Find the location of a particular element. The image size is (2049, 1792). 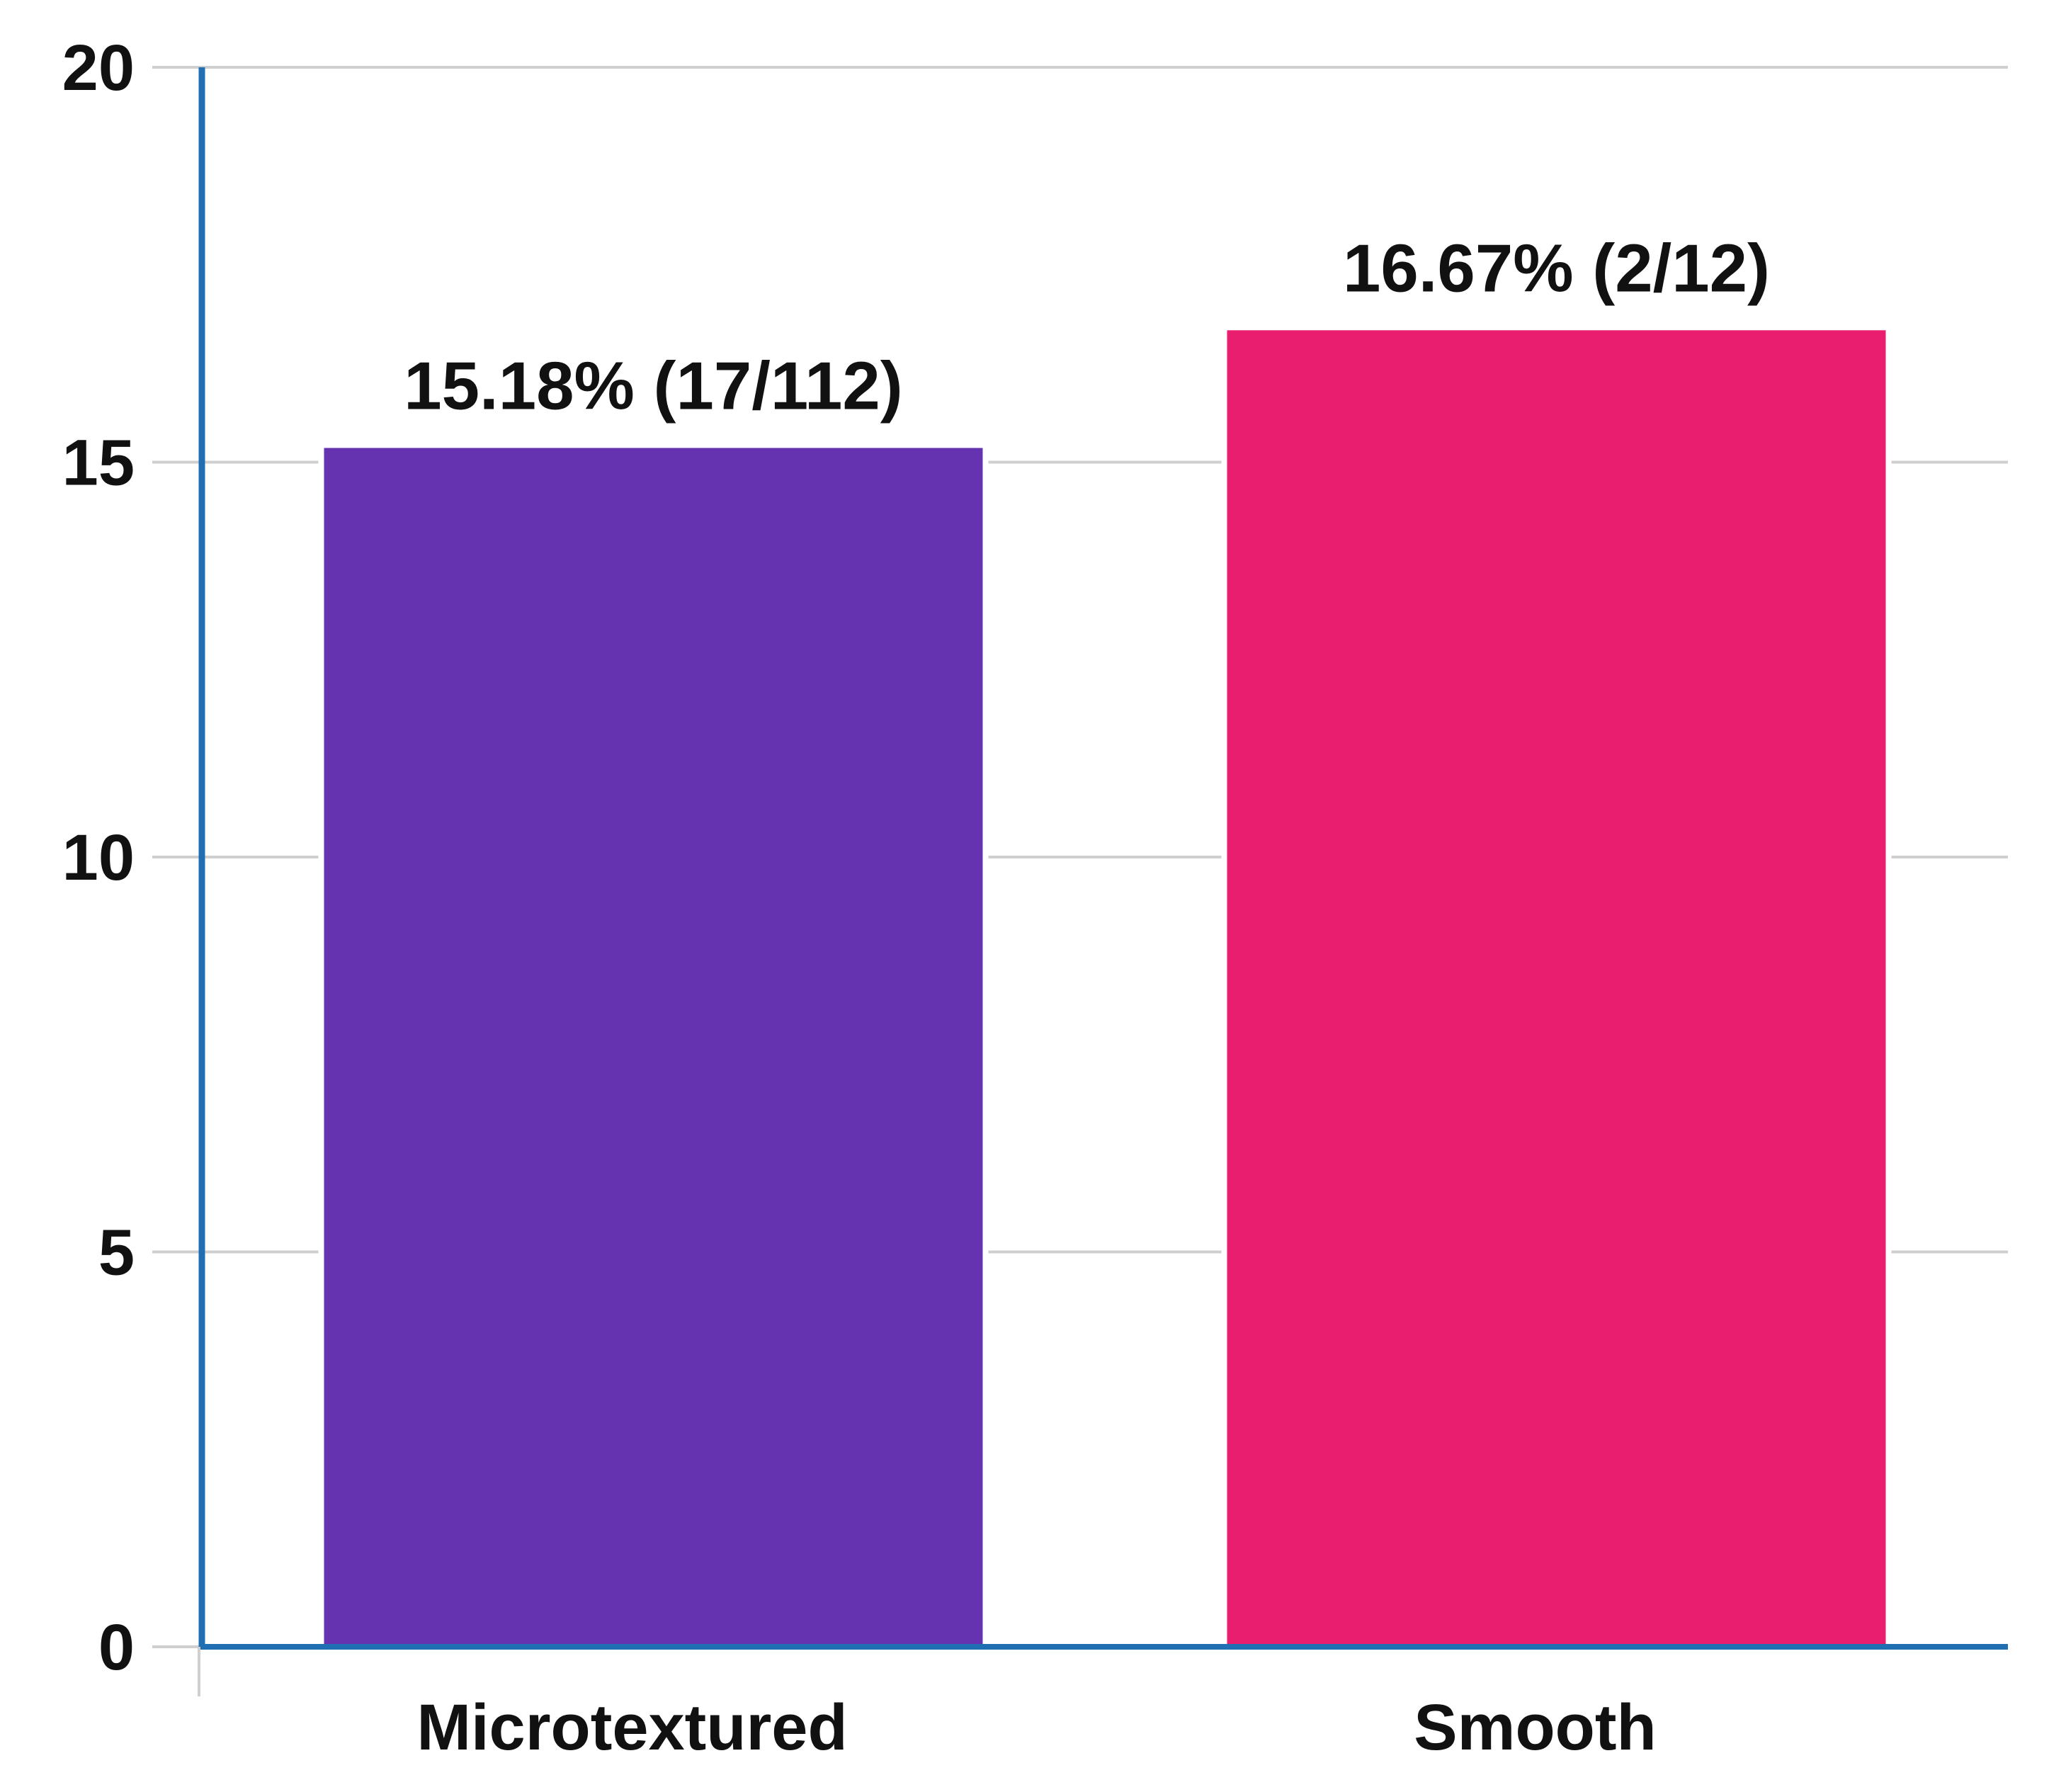

x-tick-label: Smooth is located at coordinates (1535, 1727).